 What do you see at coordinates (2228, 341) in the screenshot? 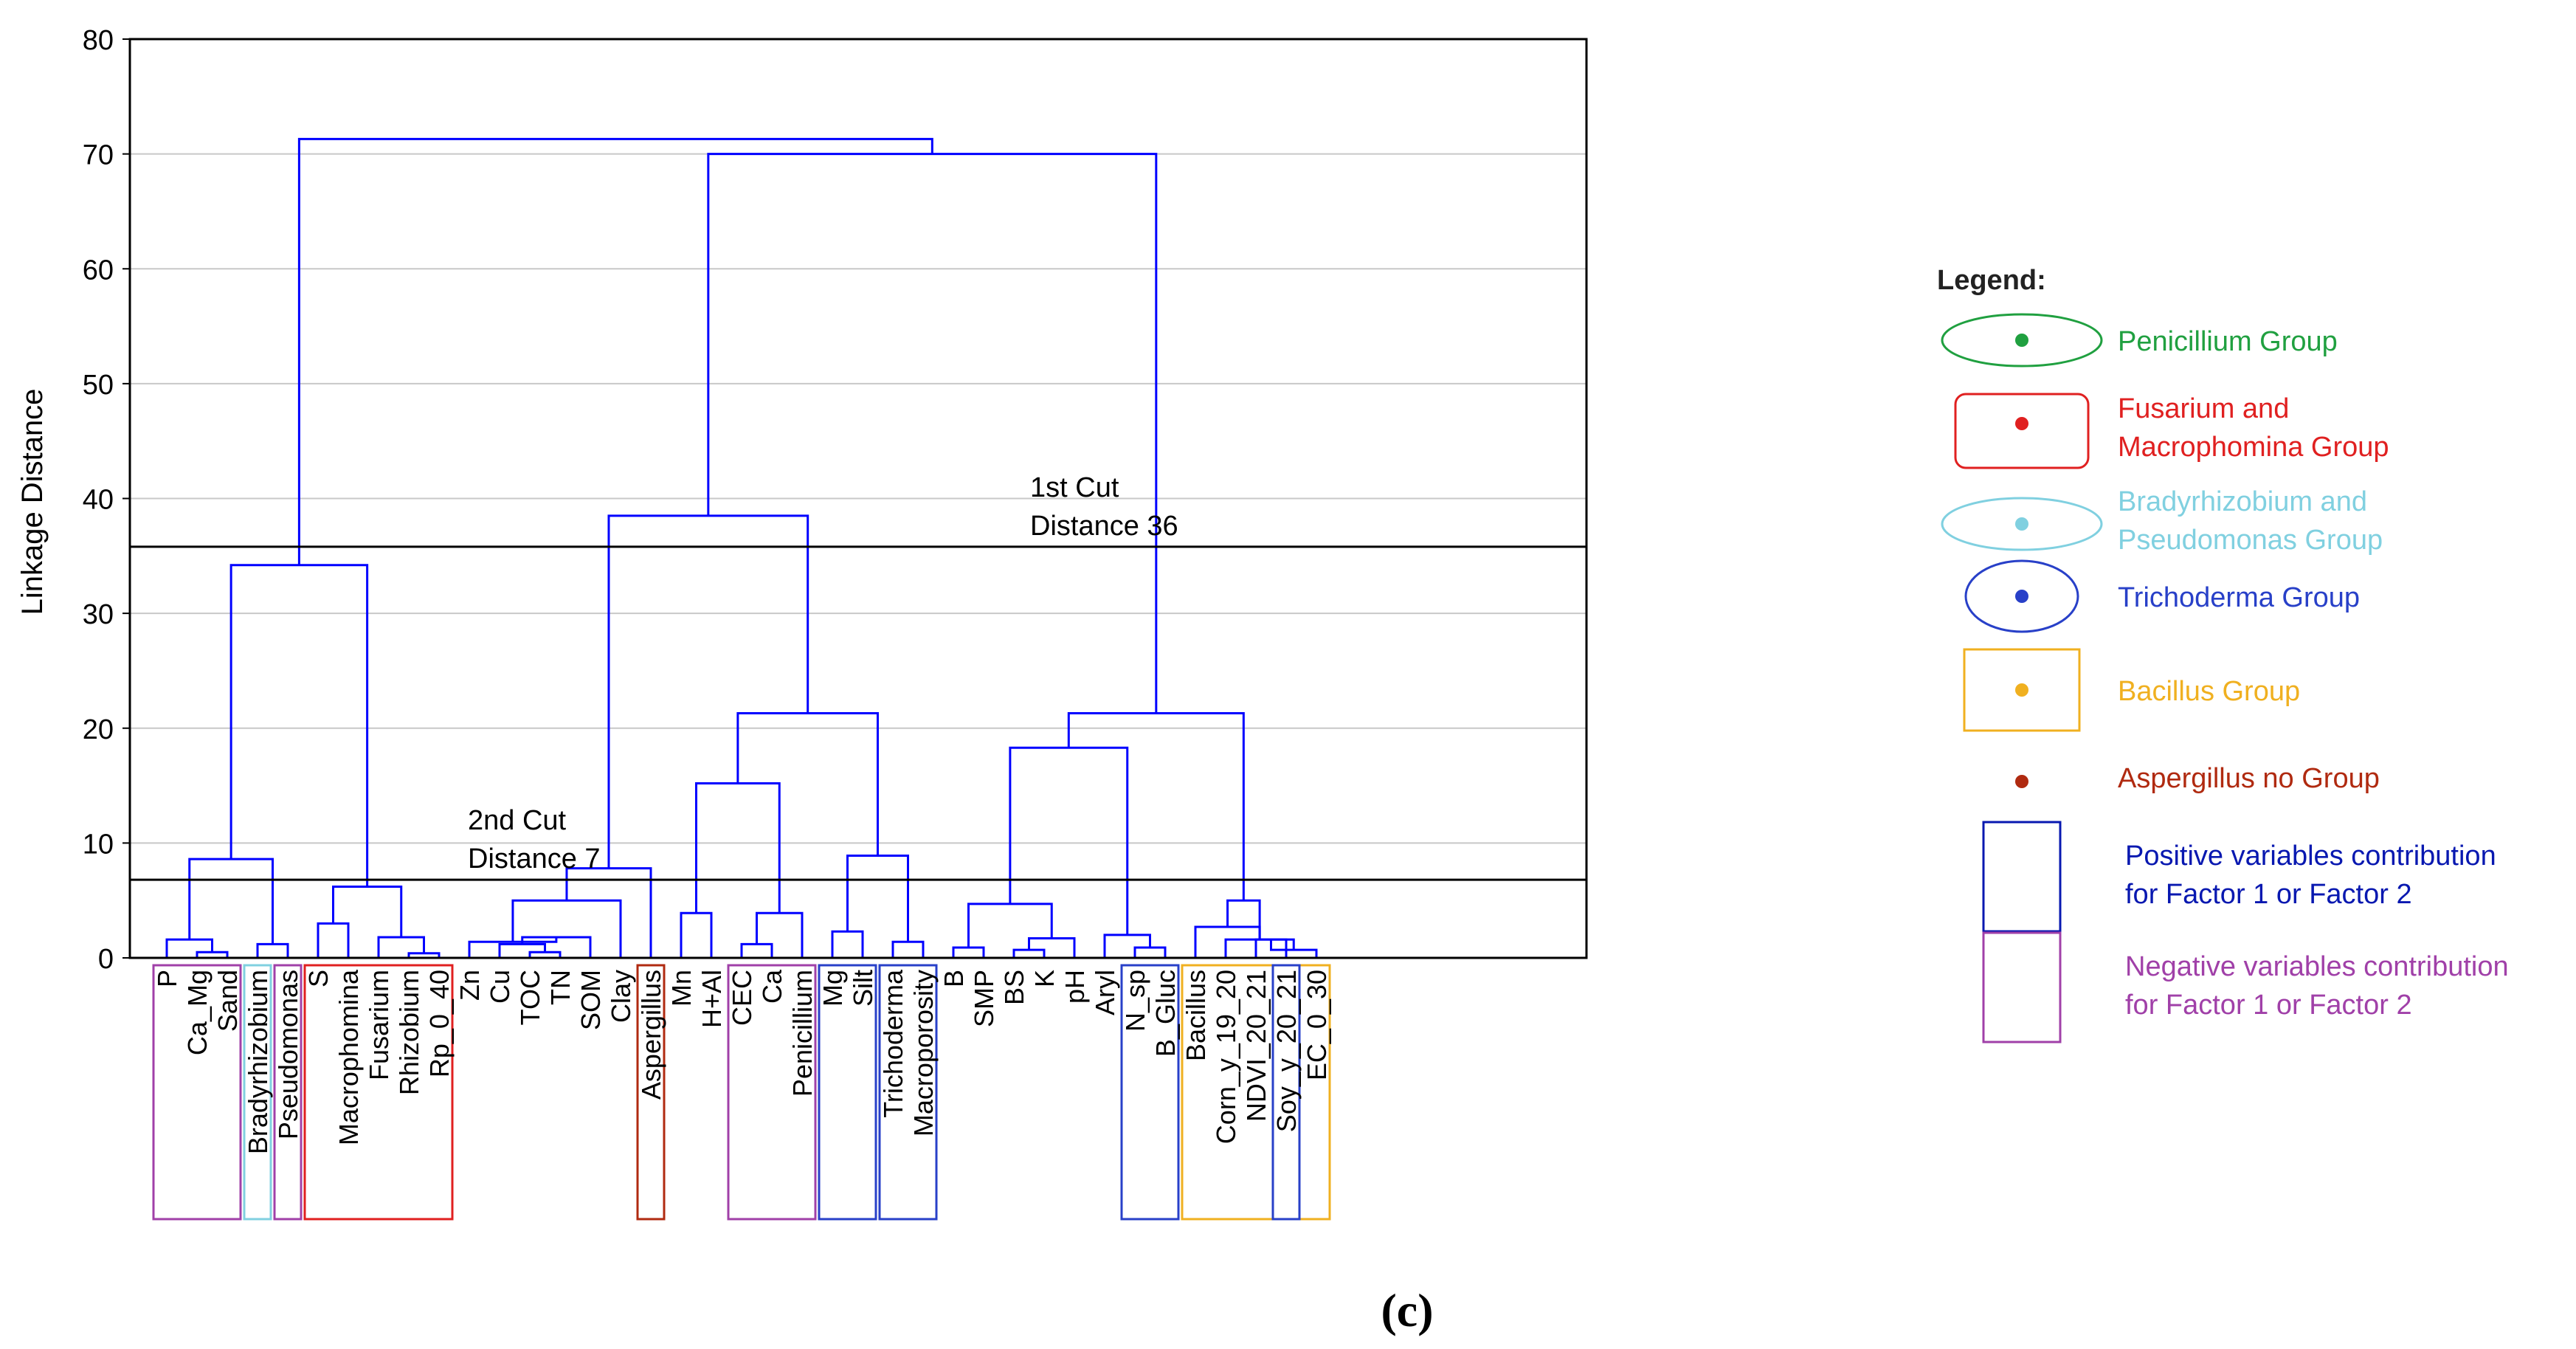
I see `legend-label: Penicillium Group` at bounding box center [2228, 341].